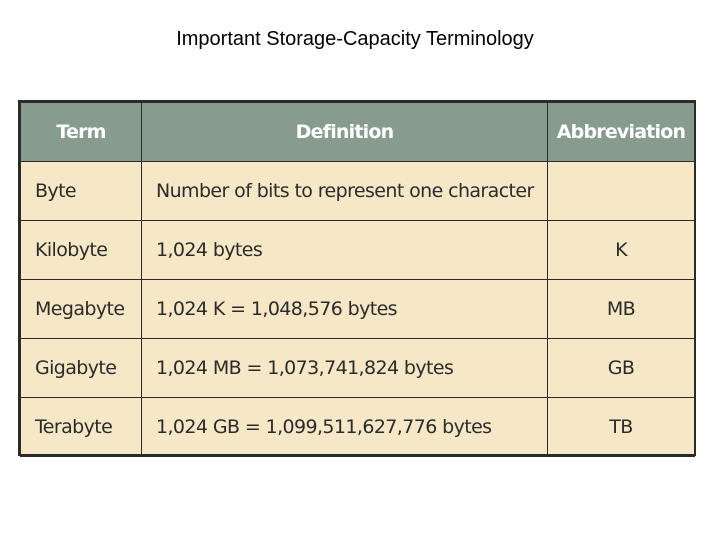 The image size is (720, 540). Describe the element at coordinates (621, 132) in the screenshot. I see `header-abbreviation: Abbreviation` at that location.